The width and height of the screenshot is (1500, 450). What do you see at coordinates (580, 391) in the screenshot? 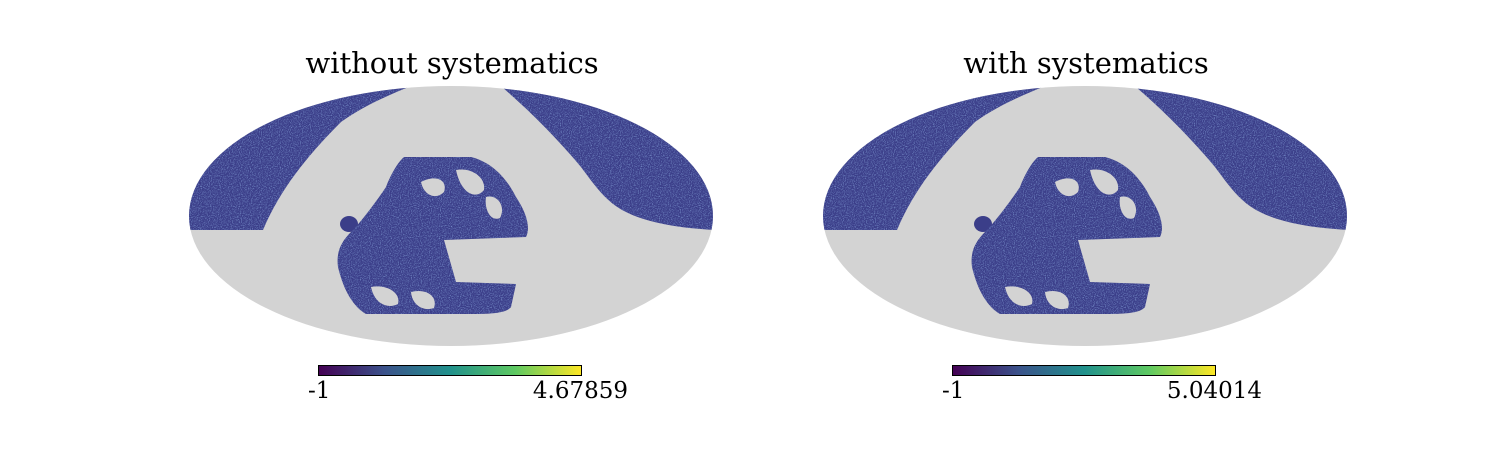
I see `colorbar-max-label: 4.67859` at bounding box center [580, 391].